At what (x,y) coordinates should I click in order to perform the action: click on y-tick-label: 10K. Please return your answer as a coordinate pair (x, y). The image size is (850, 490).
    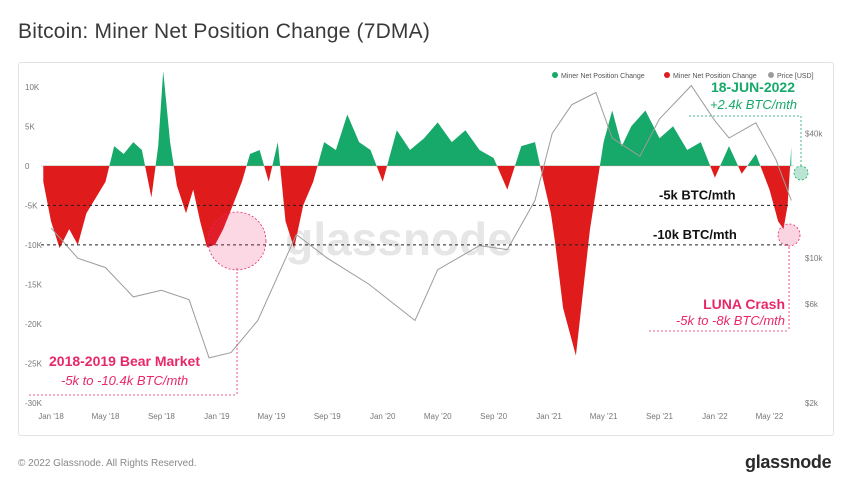
    Looking at the image, I should click on (32, 87).